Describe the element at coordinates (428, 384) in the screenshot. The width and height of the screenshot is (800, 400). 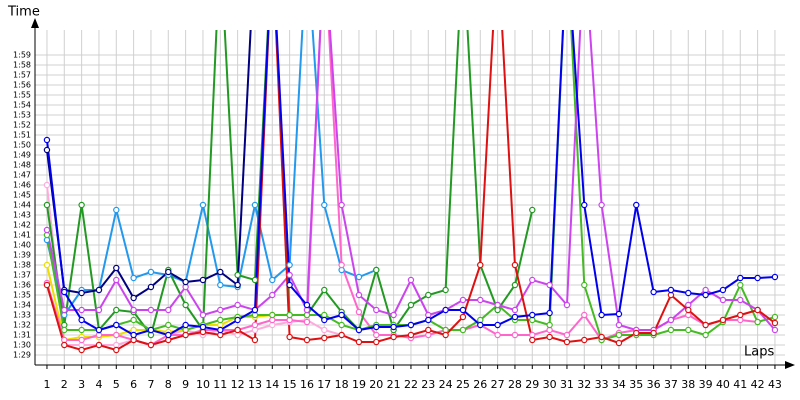
I see `x-tick-label: 23` at that location.